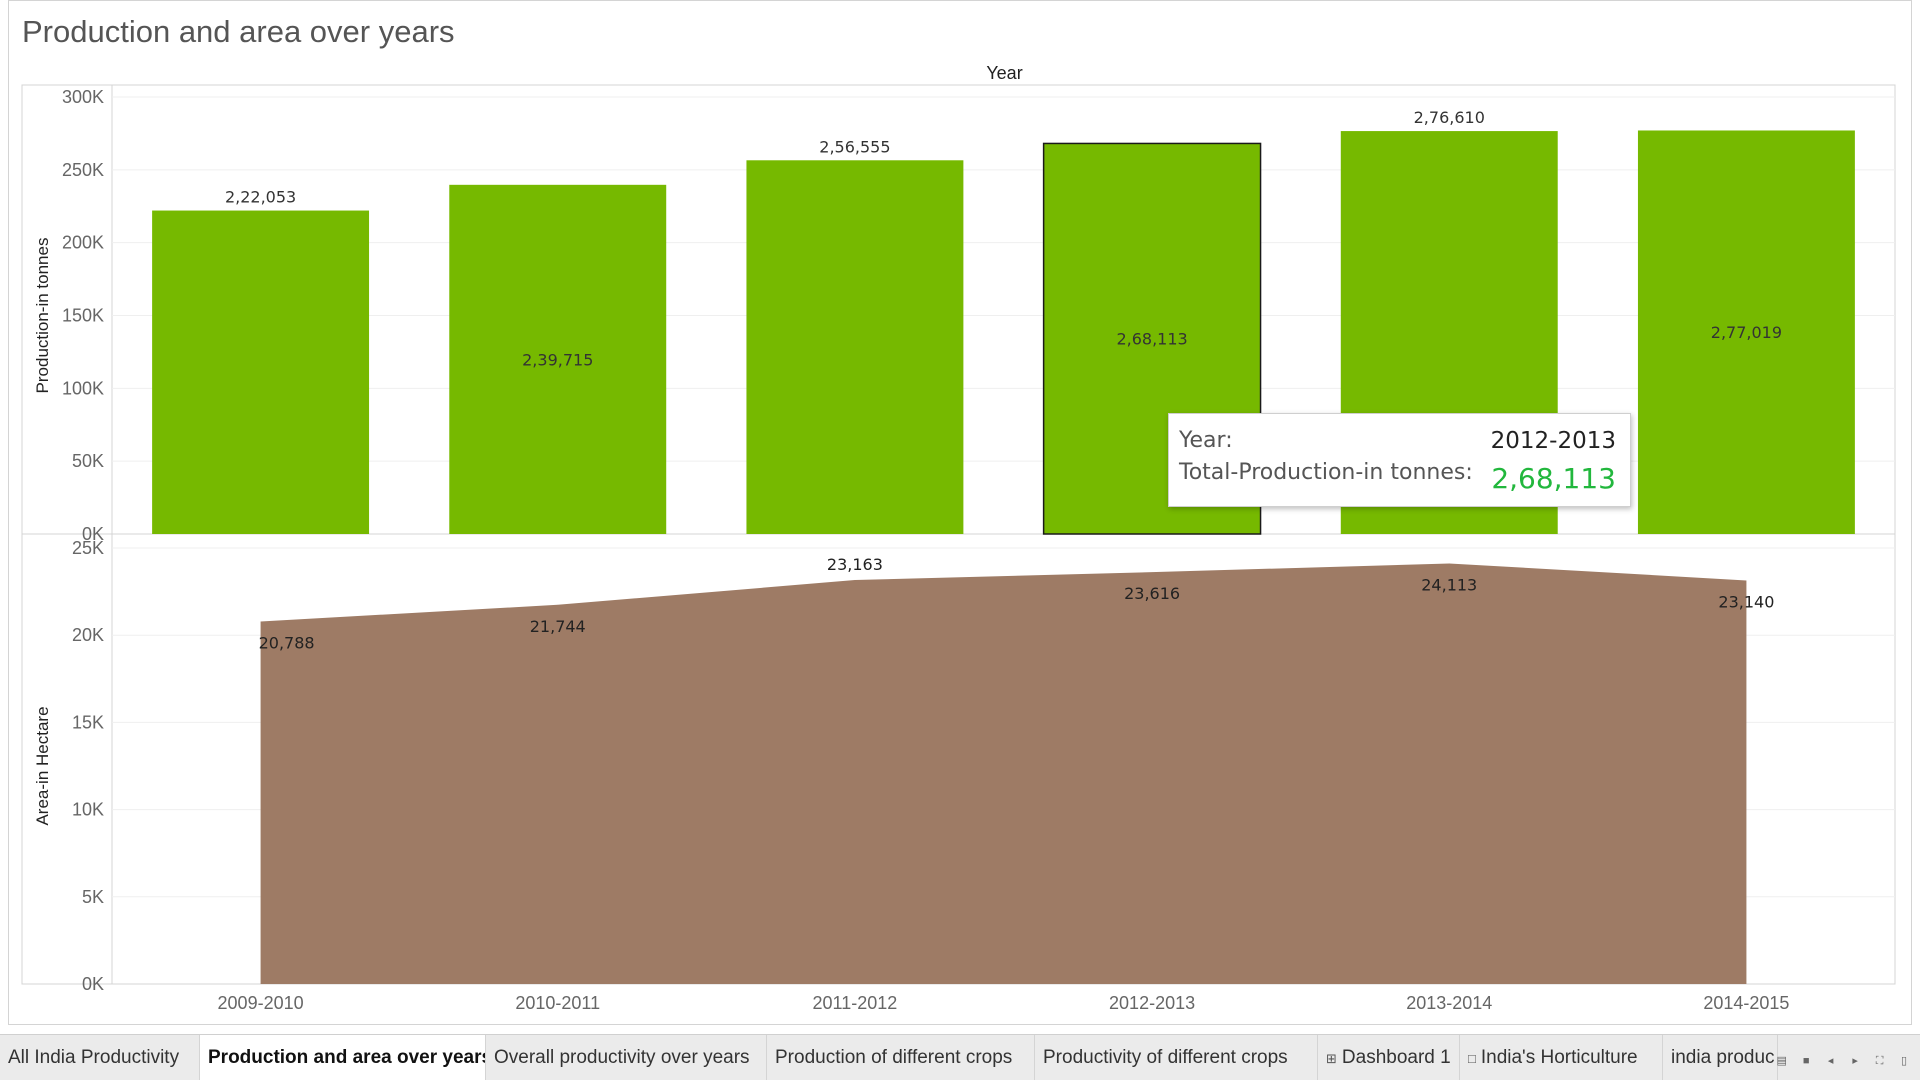 The height and width of the screenshot is (1080, 1920). I want to click on area-y-tick-label: 20K, so click(88, 635).